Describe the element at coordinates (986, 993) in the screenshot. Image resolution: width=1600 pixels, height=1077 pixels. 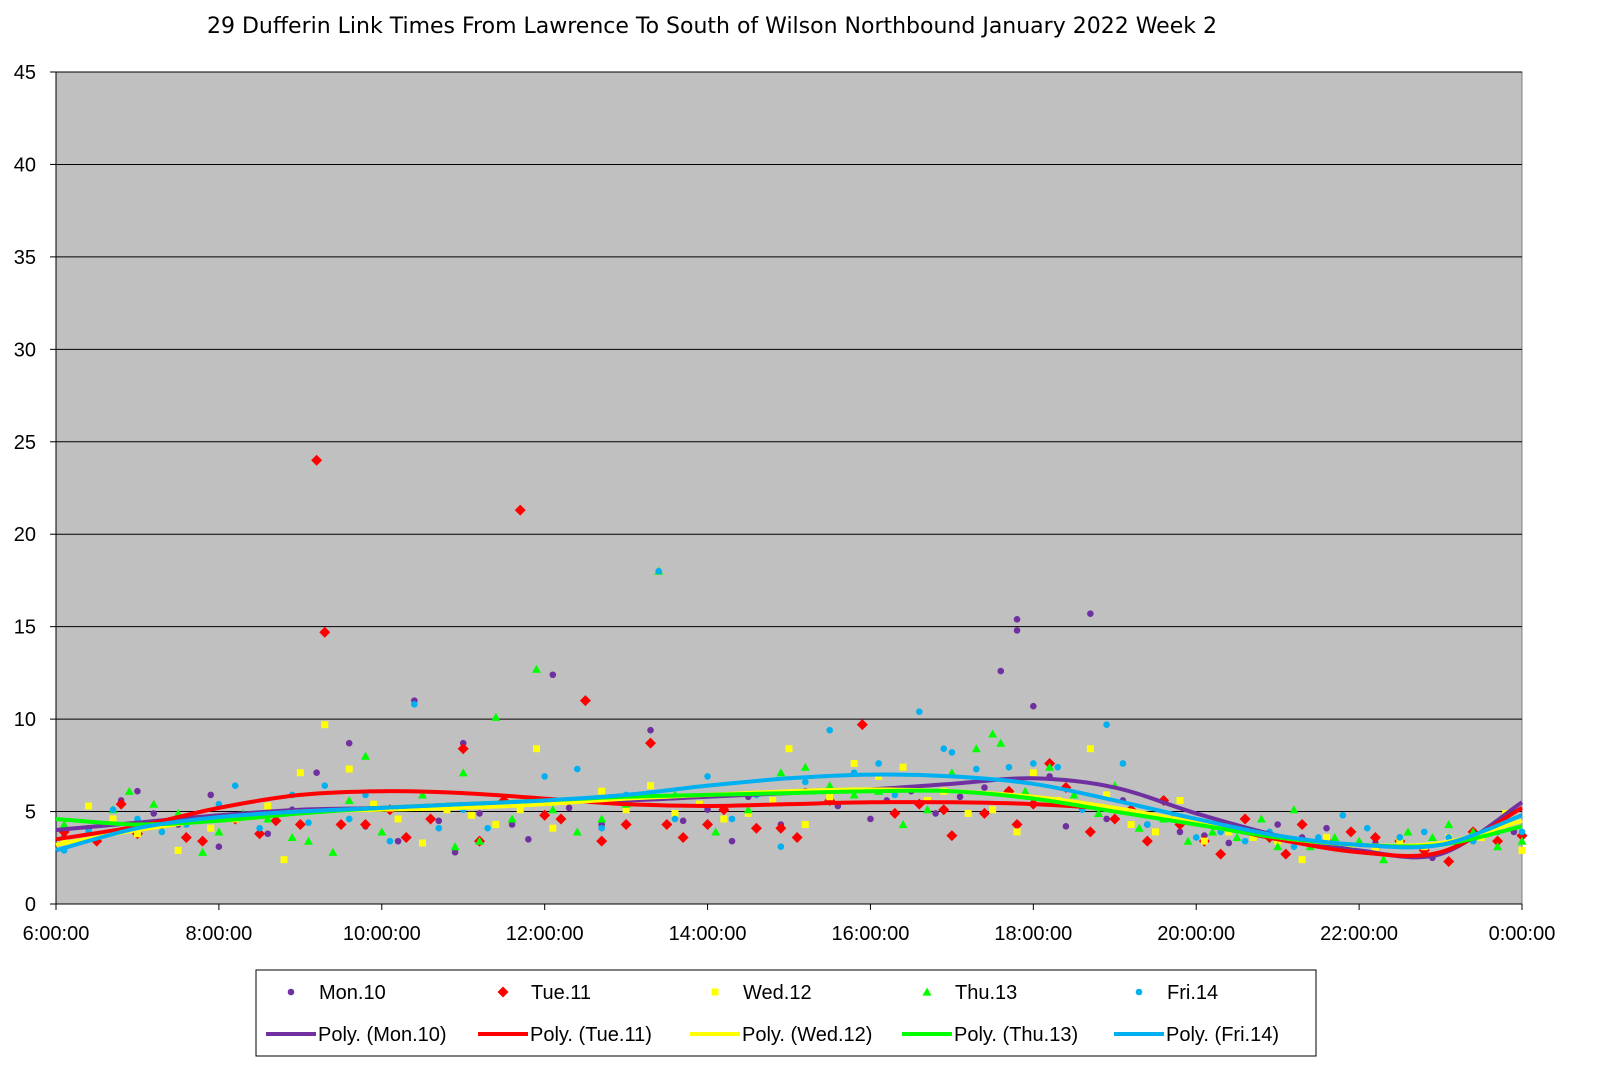
I see `legend-label: Thu.13` at that location.